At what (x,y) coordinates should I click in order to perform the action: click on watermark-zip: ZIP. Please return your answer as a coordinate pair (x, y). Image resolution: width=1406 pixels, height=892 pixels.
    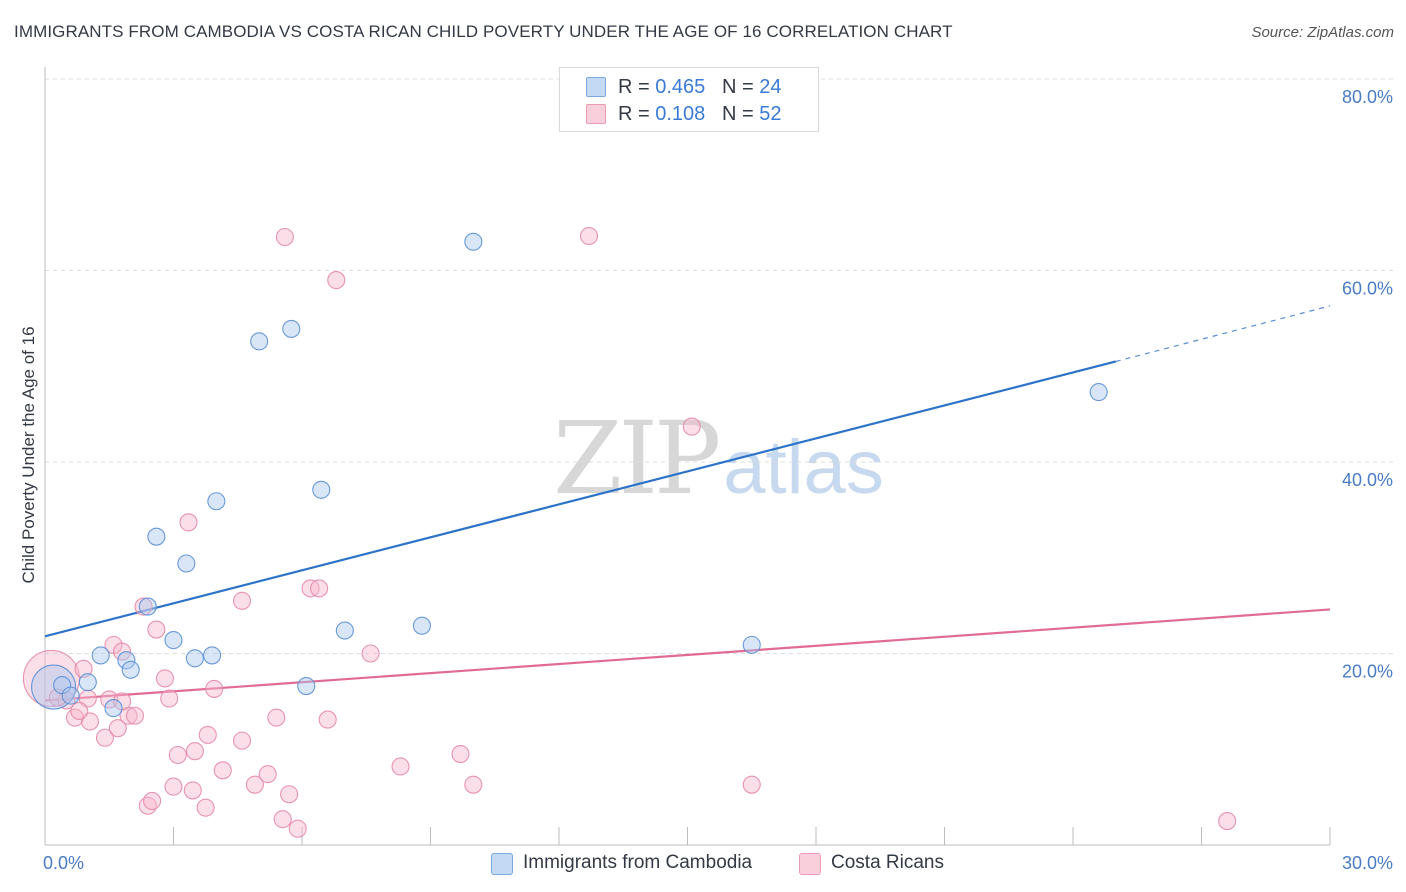
    Looking at the image, I should click on (637, 458).